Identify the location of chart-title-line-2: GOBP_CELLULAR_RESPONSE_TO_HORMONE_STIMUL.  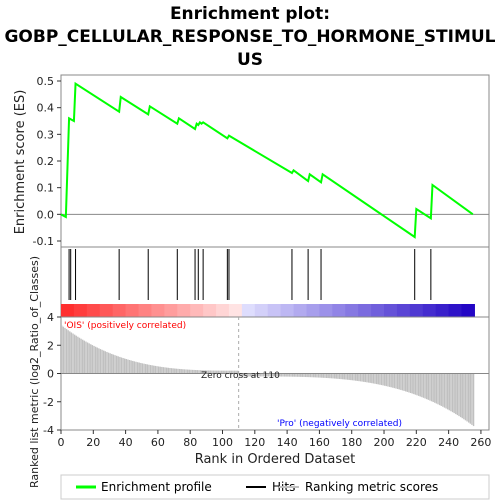
(249, 37).